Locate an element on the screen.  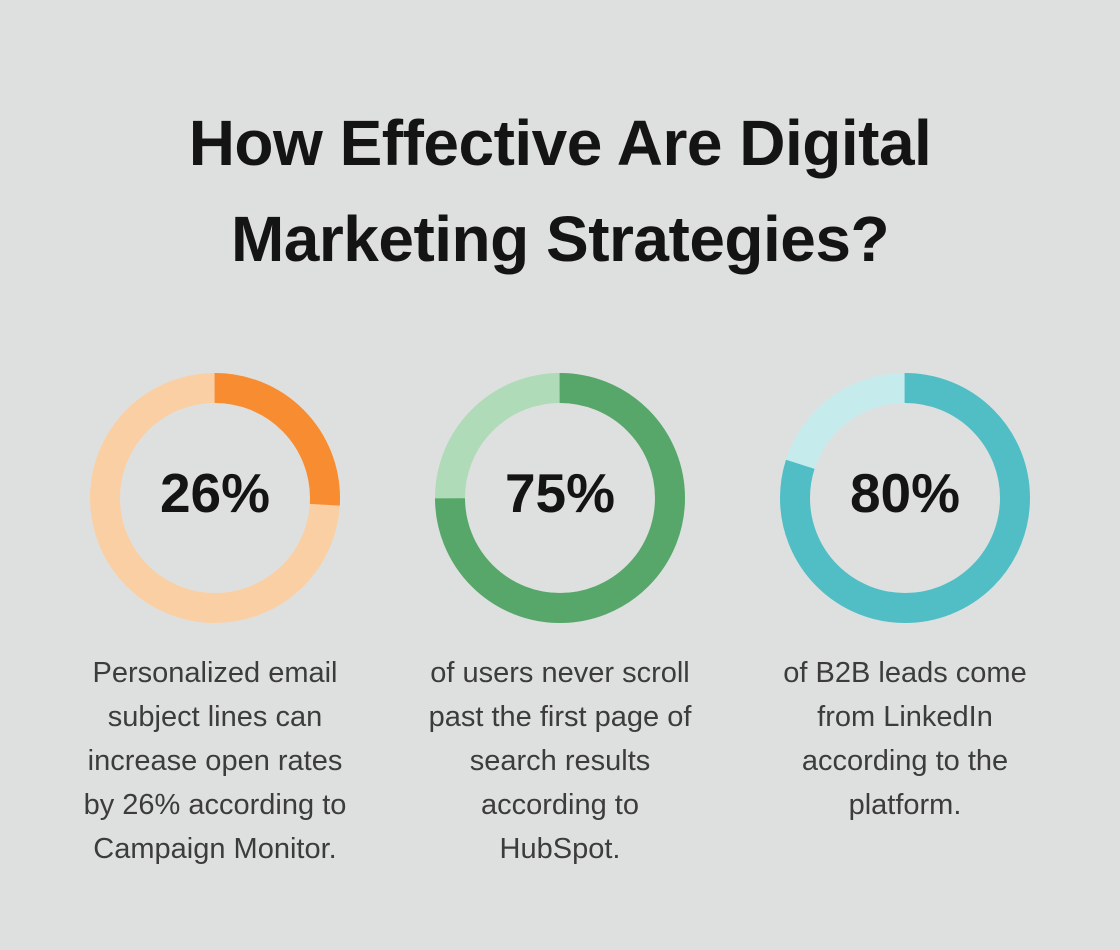
donut-wrap: 80% is located at coordinates (905, 498).